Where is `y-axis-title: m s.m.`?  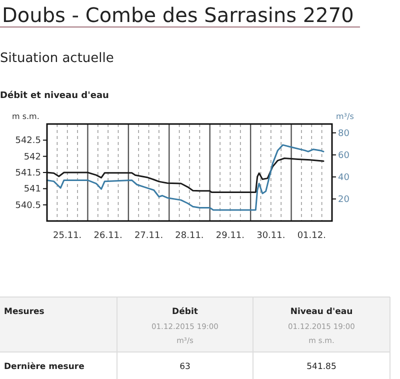 y-axis-title: m s.m. is located at coordinates (26, 116).